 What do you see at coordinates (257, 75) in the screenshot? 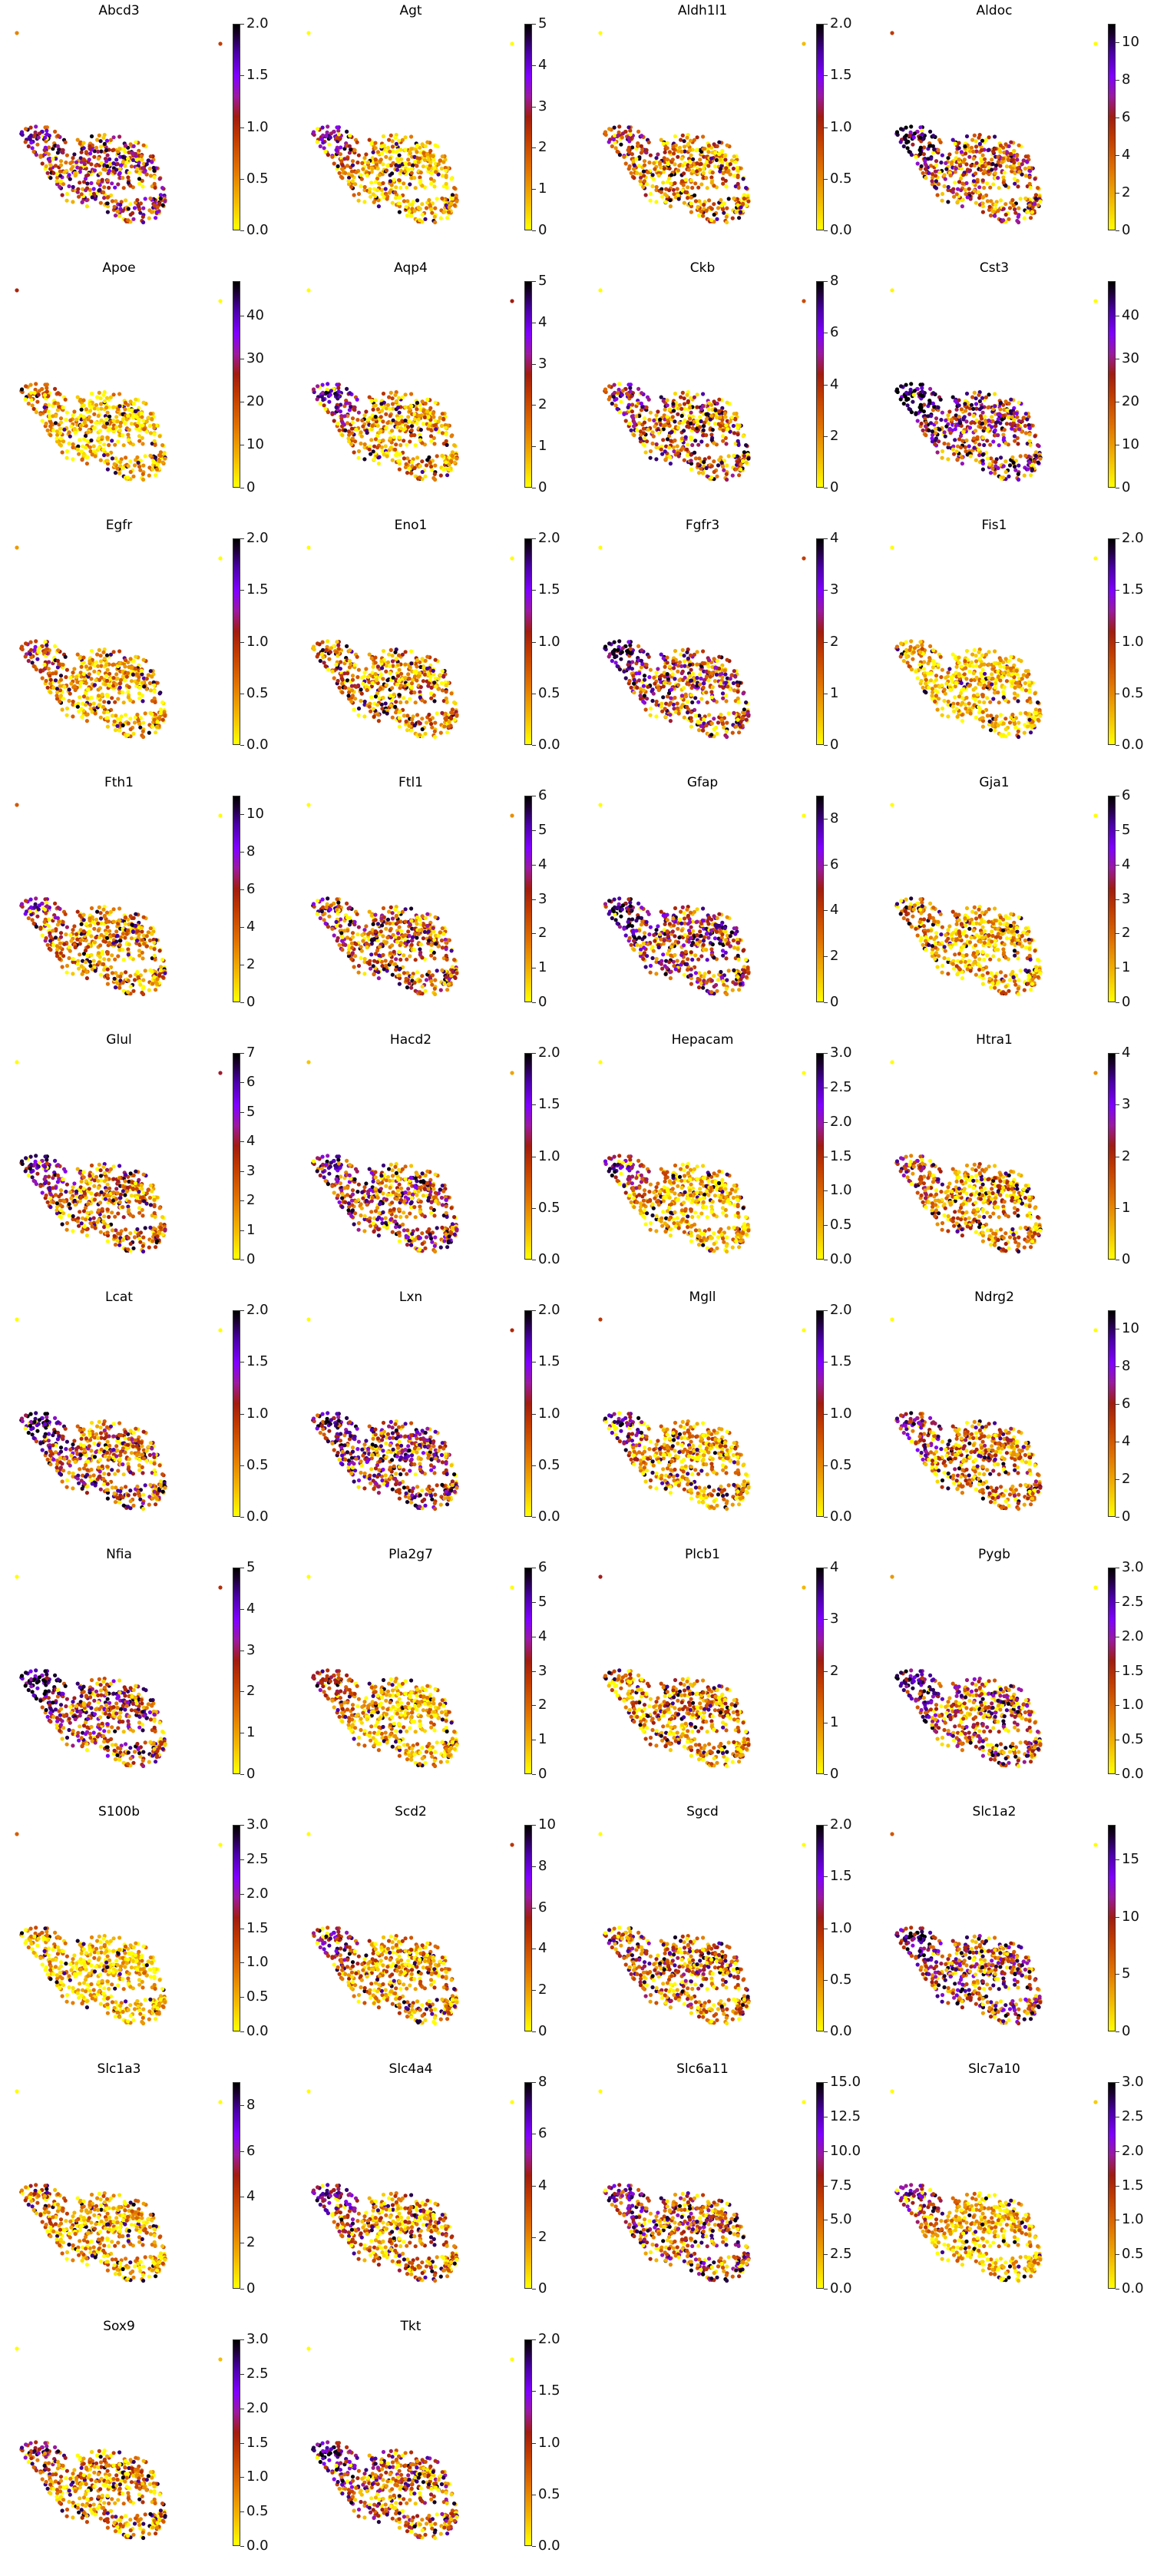
I see `colorbar-tick-label: 1.5` at bounding box center [257, 75].